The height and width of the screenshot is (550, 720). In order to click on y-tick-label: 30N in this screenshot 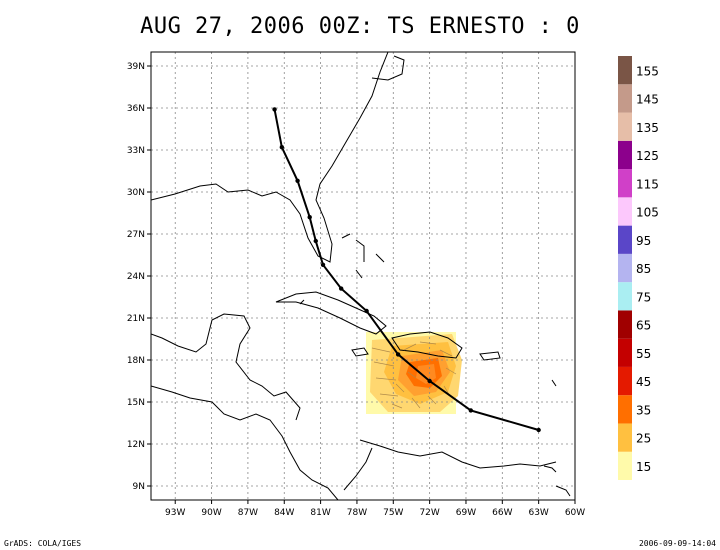, I will do `click(136, 193)`.